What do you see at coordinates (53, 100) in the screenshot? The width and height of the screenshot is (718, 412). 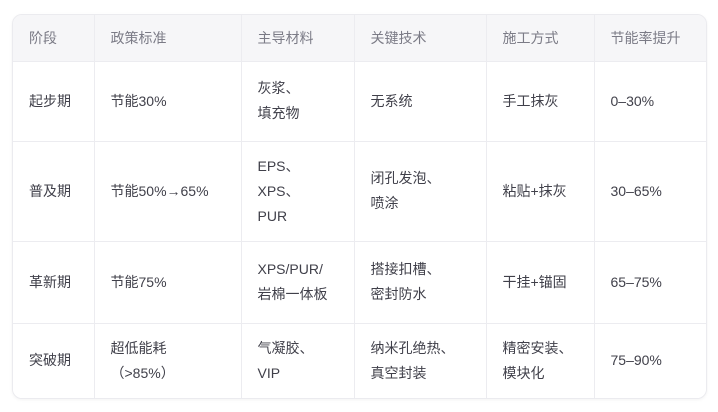 I see `cell-stage: 起步期` at bounding box center [53, 100].